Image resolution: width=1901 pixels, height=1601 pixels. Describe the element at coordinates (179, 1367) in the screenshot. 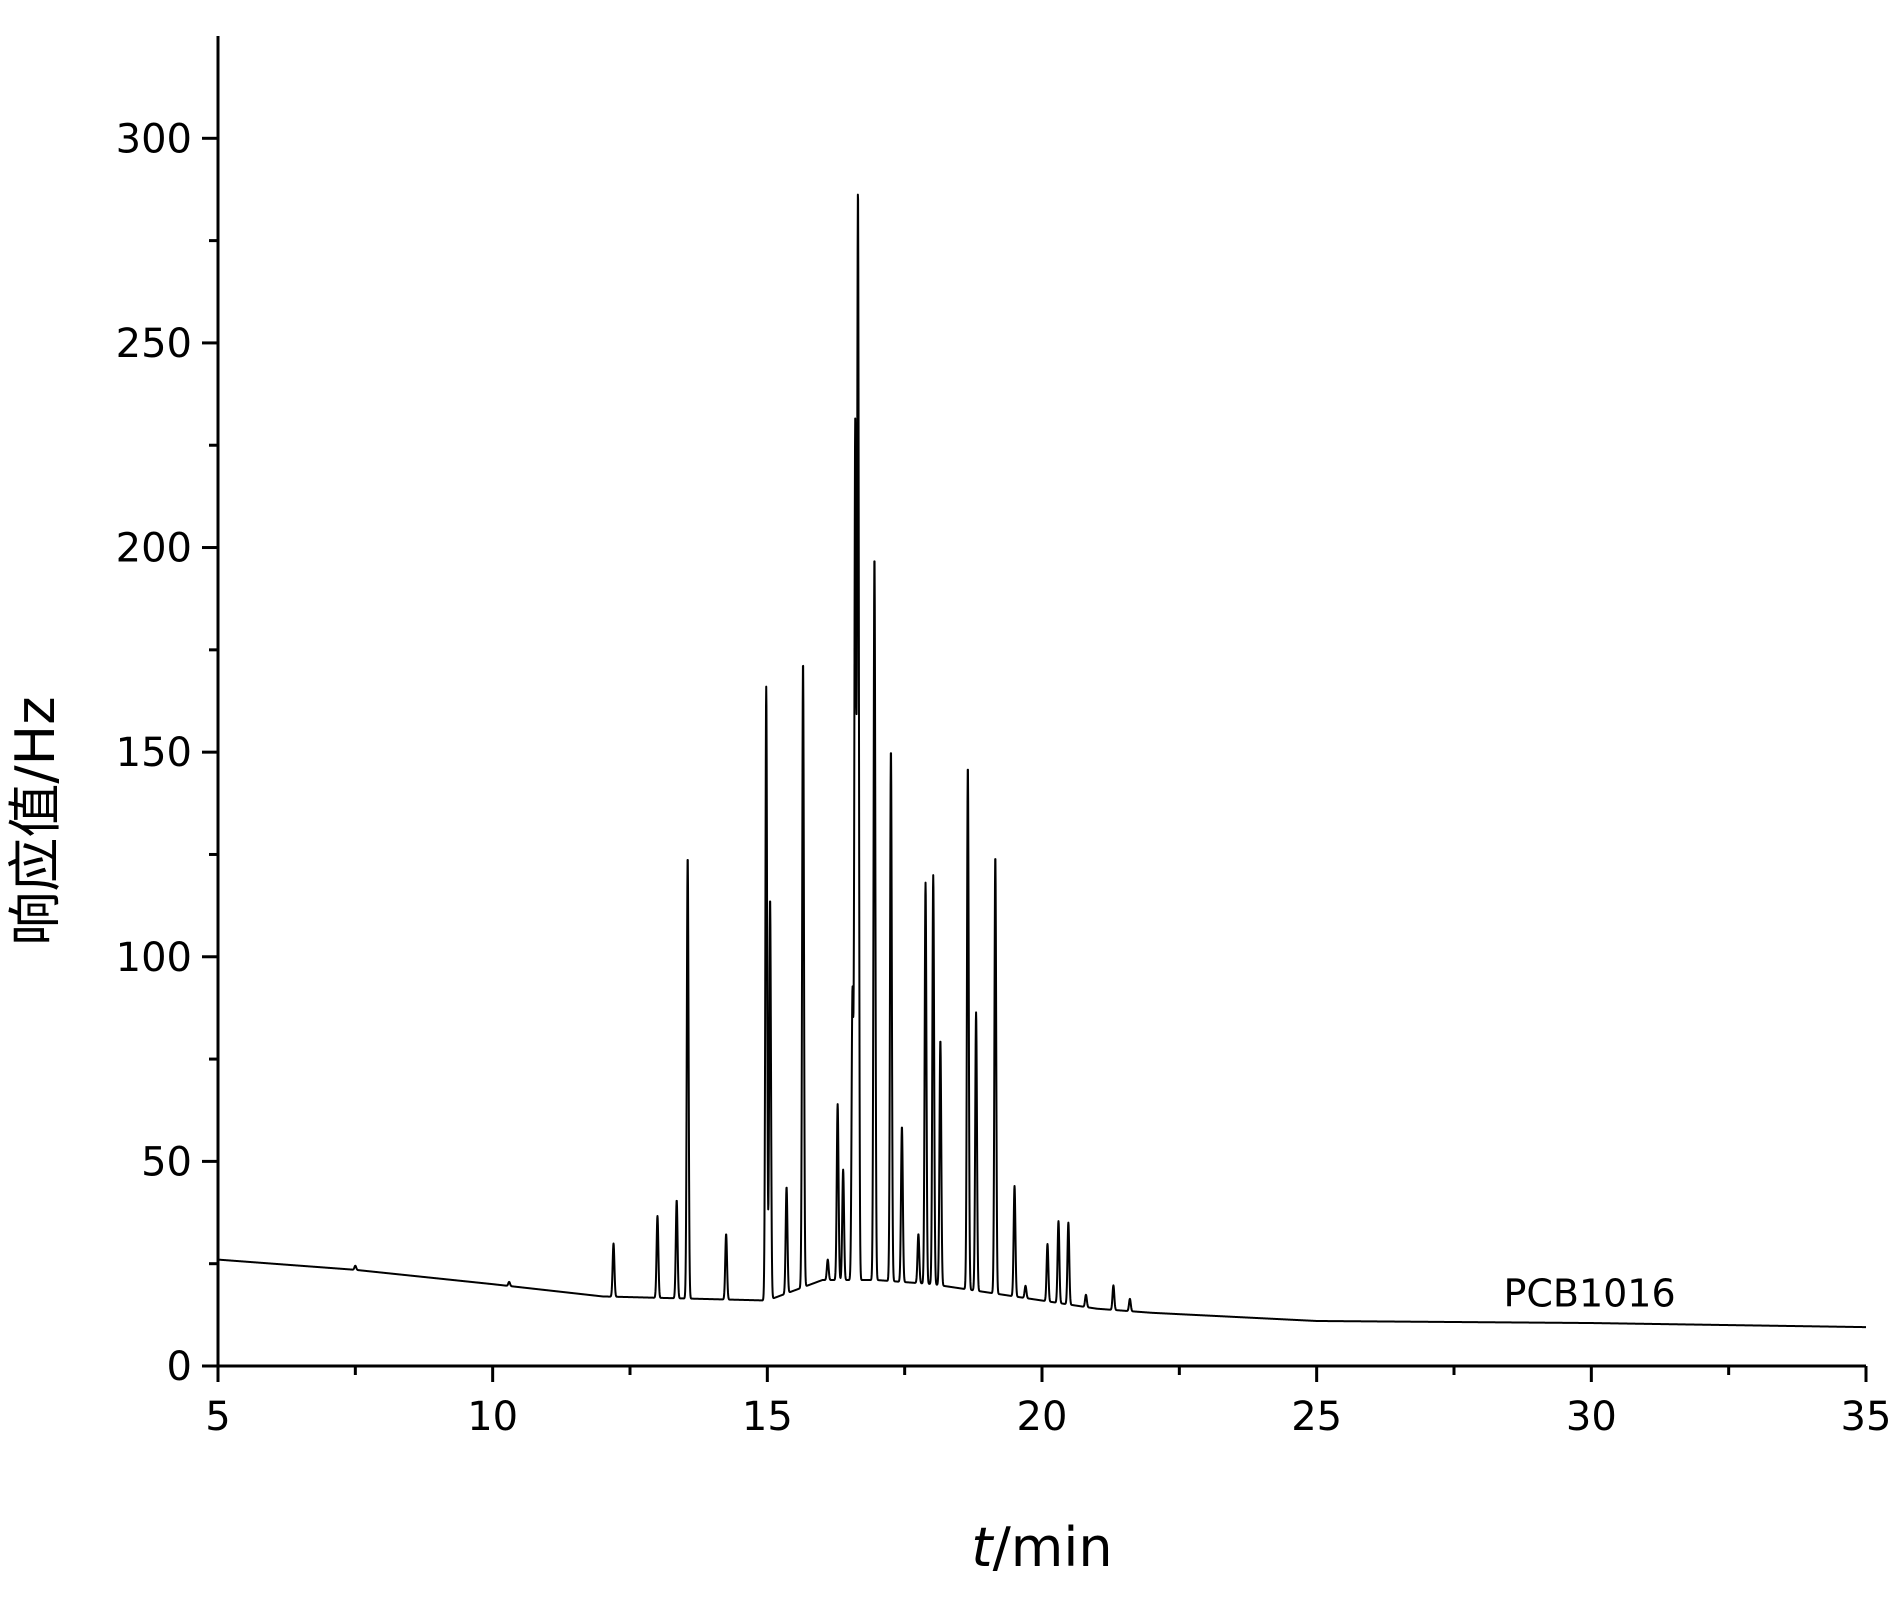

I see `y-tick-label: 0` at that location.